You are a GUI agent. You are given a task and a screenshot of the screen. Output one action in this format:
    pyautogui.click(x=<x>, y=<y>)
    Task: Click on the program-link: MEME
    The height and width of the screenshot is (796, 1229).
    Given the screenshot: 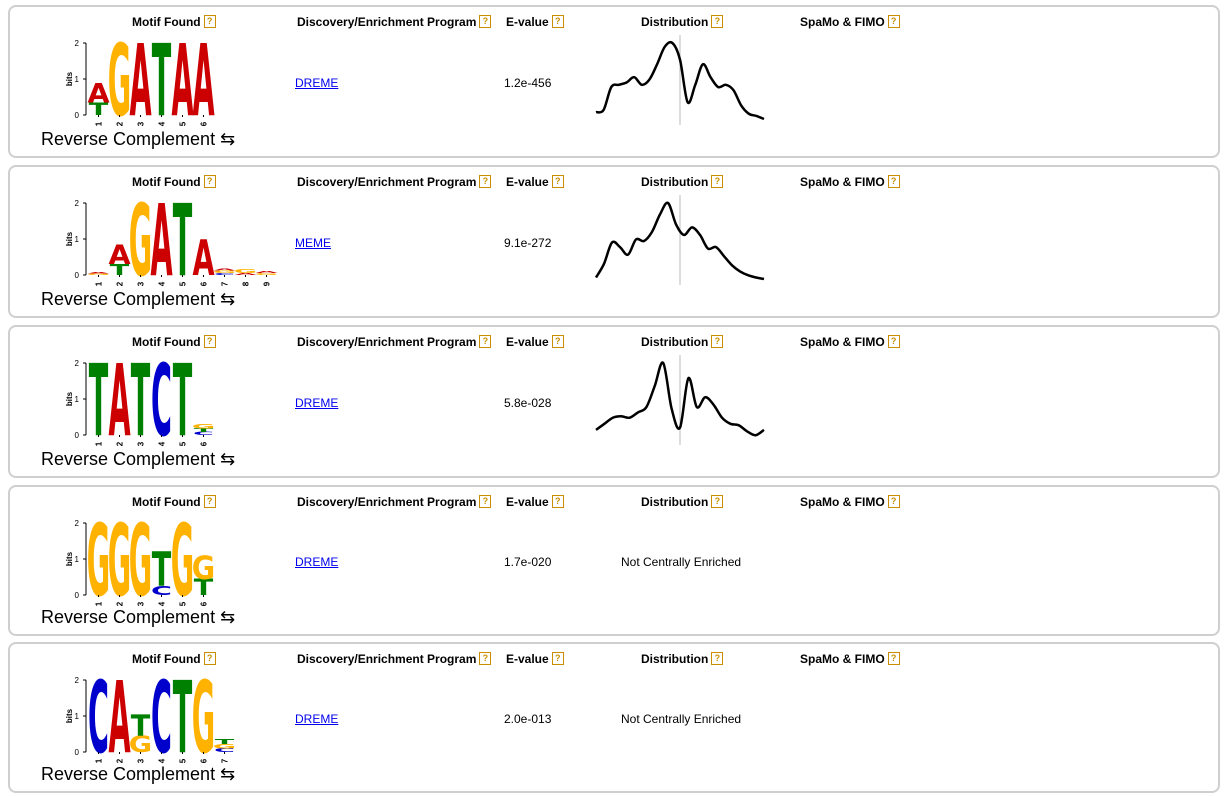 What is the action you would take?
    pyautogui.click(x=313, y=243)
    